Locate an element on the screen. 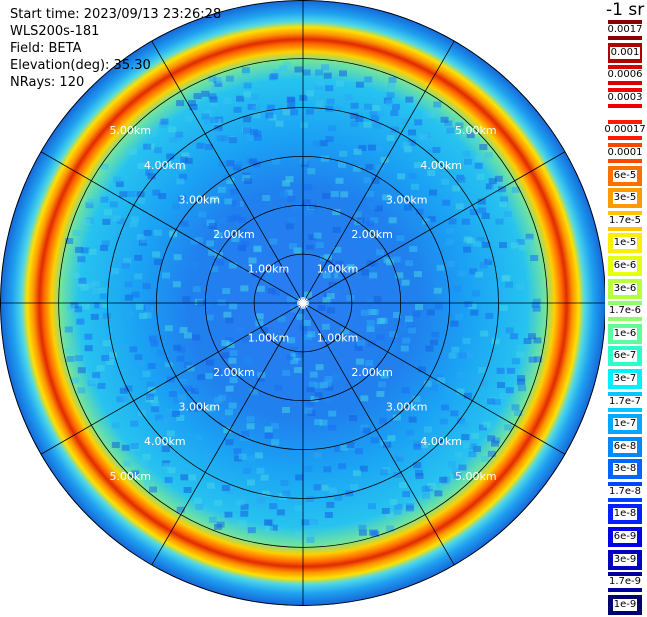  colorbar-swatch: 1e-8 is located at coordinates (625, 514).